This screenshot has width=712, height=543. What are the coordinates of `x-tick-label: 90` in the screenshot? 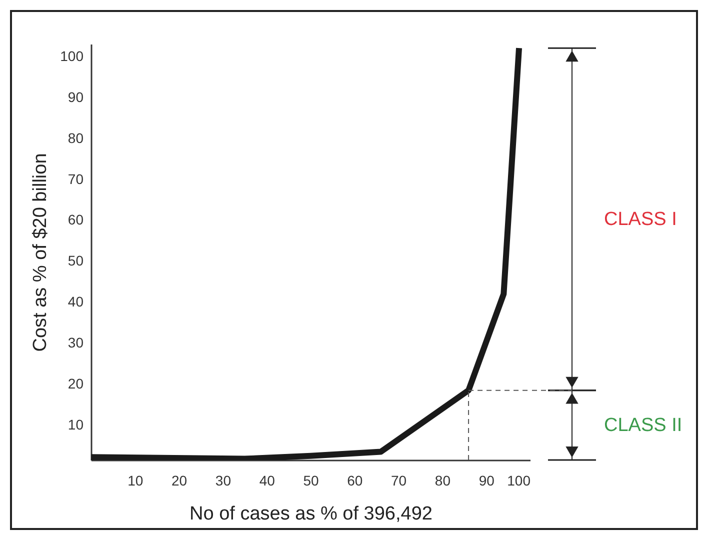 It's located at (486, 480).